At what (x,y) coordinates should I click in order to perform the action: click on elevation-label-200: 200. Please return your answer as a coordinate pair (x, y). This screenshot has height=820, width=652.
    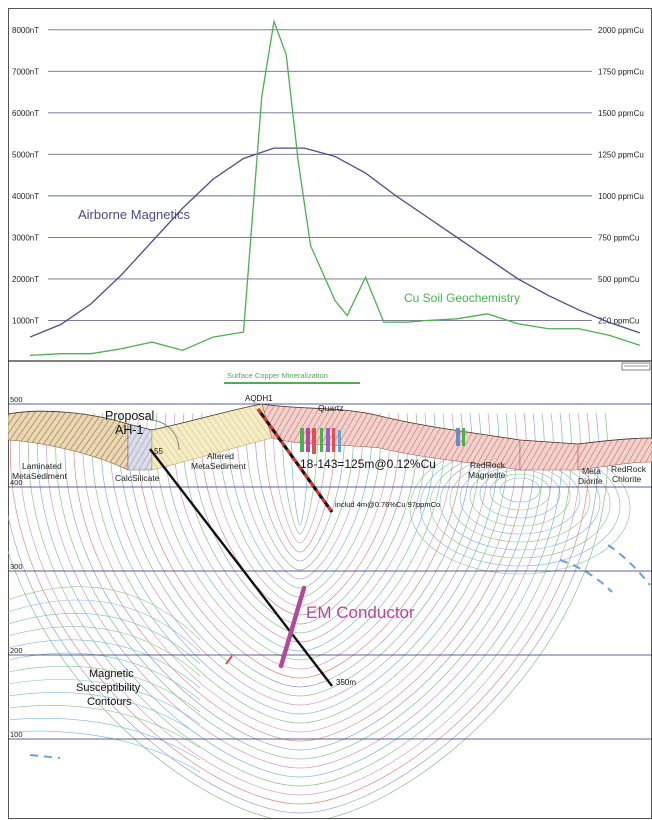
    Looking at the image, I should click on (16, 650).